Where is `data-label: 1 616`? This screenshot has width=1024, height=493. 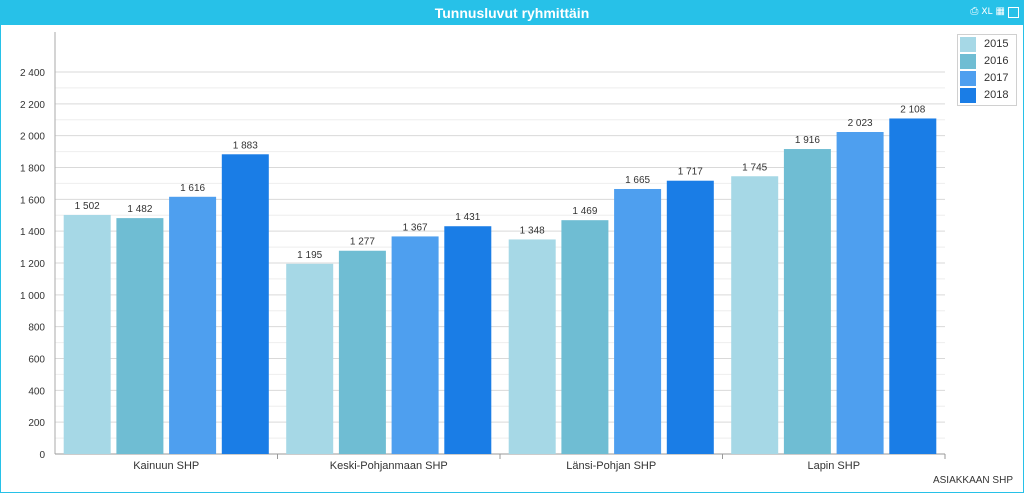 data-label: 1 616 is located at coordinates (192, 188).